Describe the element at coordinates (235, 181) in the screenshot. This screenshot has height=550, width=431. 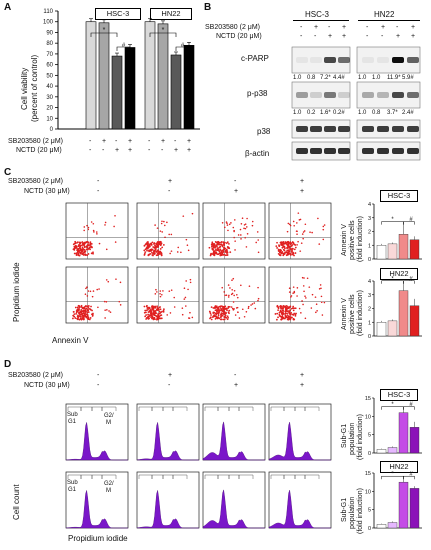
I see `panel-c-sign: -` at that location.